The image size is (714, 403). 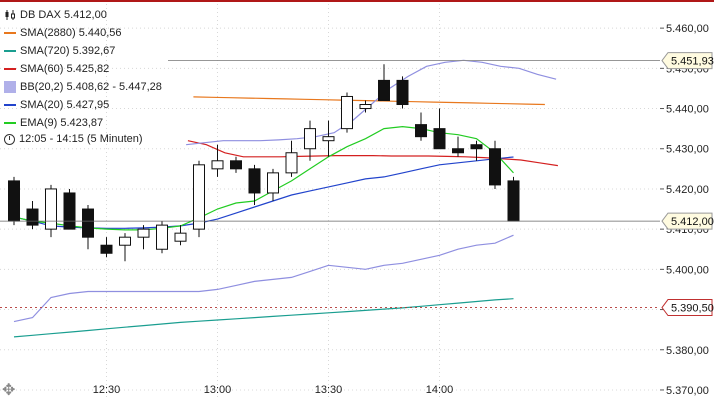 What do you see at coordinates (10, 15) in the screenshot?
I see `candlestick-icon` at bounding box center [10, 15].